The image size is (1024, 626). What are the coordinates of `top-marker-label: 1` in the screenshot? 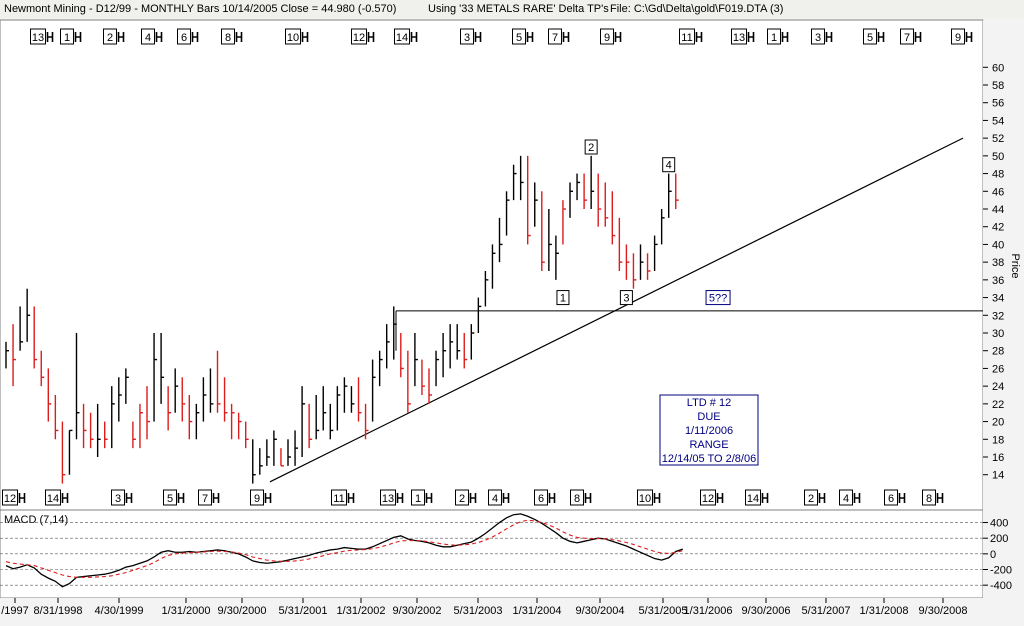 It's located at (67, 38).